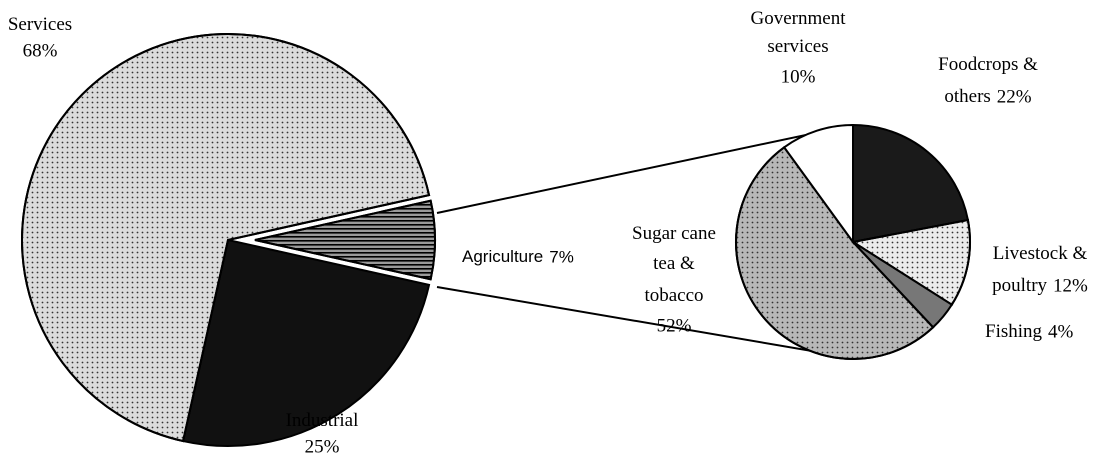 This screenshot has width=1108, height=459. What do you see at coordinates (322, 446) in the screenshot?
I see `value-label: 25%` at bounding box center [322, 446].